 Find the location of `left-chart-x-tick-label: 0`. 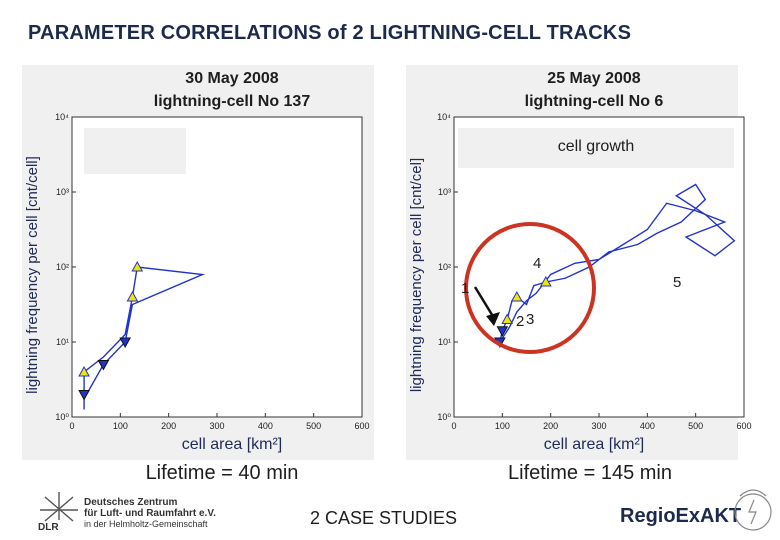

left-chart-x-tick-label: 0 is located at coordinates (71, 426).